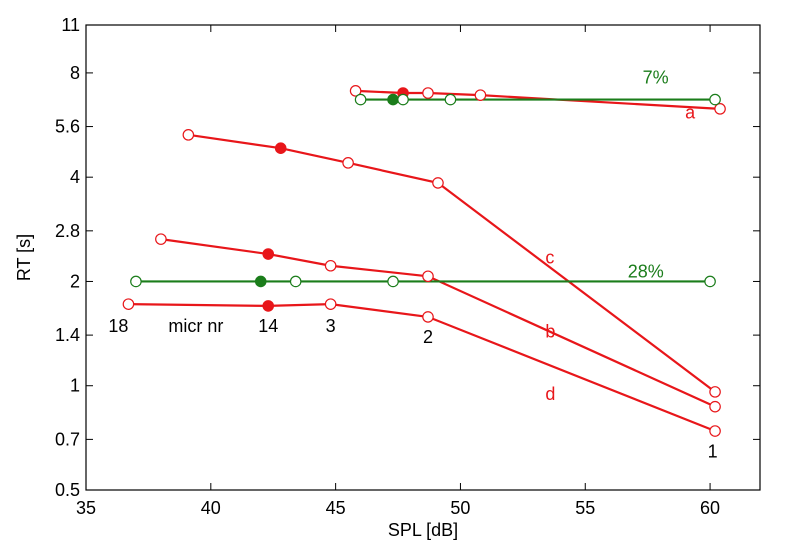  What do you see at coordinates (690, 113) in the screenshot?
I see `annotation-a: a` at bounding box center [690, 113].